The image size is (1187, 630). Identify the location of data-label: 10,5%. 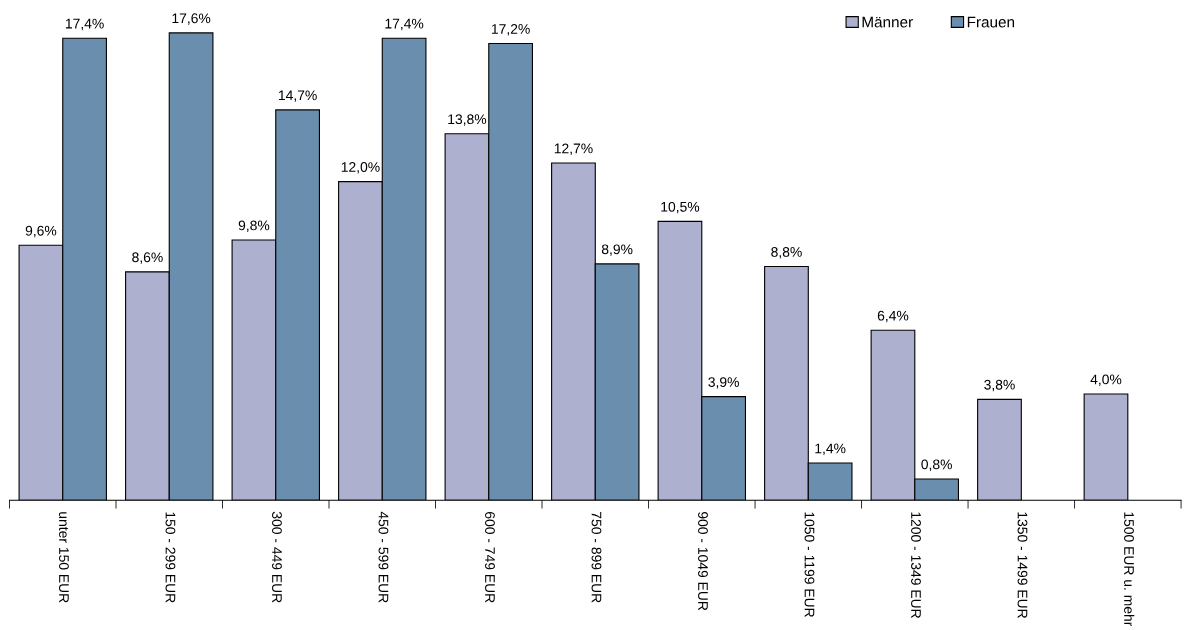
(680, 207).